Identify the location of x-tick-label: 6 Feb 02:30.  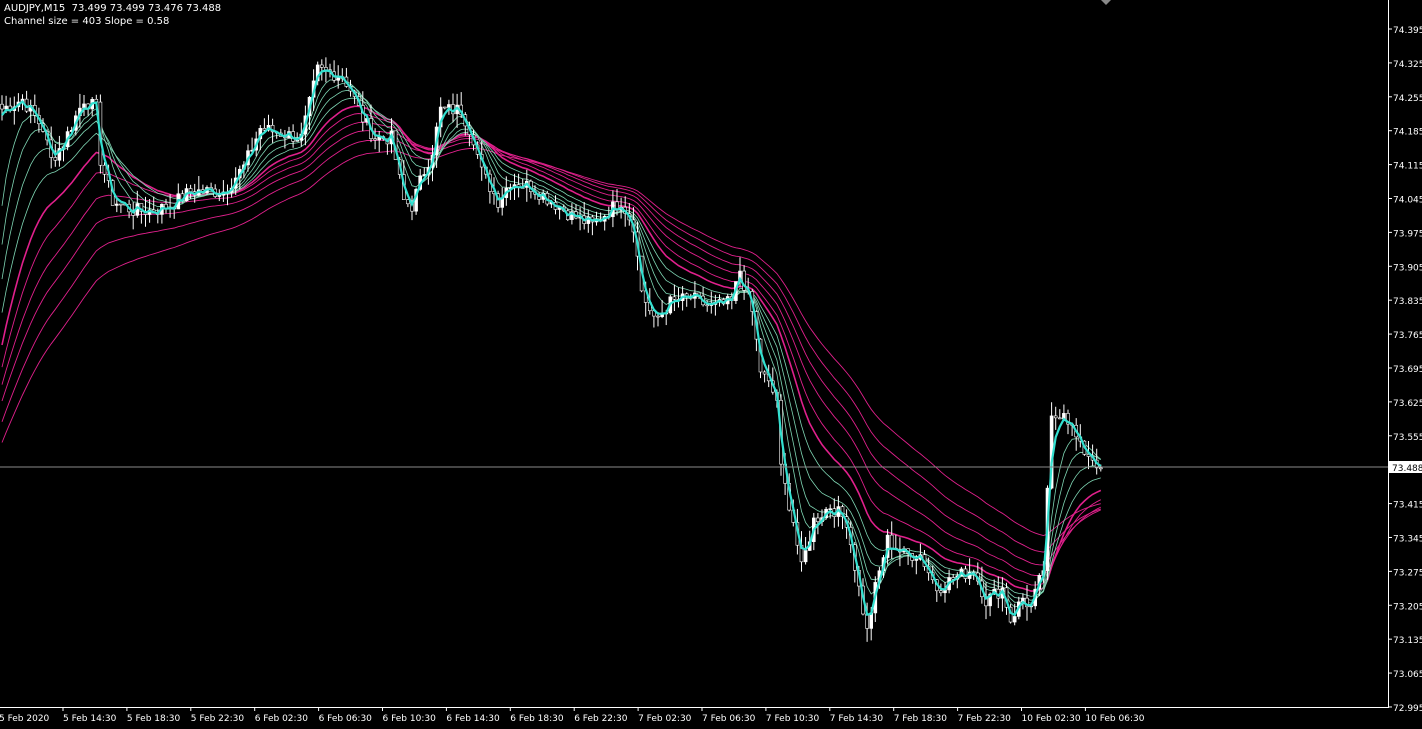
(282, 719).